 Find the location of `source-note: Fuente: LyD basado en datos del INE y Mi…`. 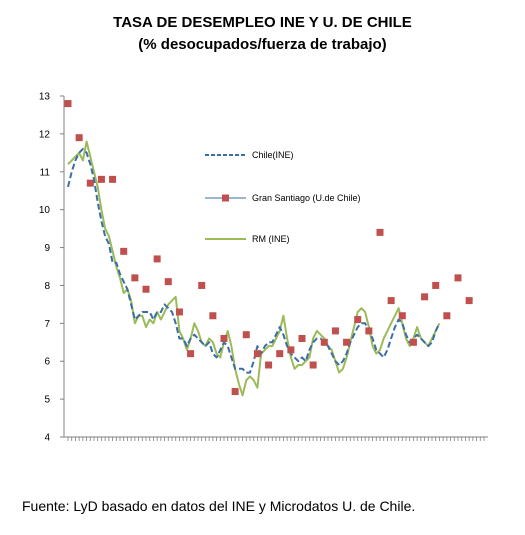

source-note: Fuente: LyD basado en datos del INE y Mi… is located at coordinates (219, 506).